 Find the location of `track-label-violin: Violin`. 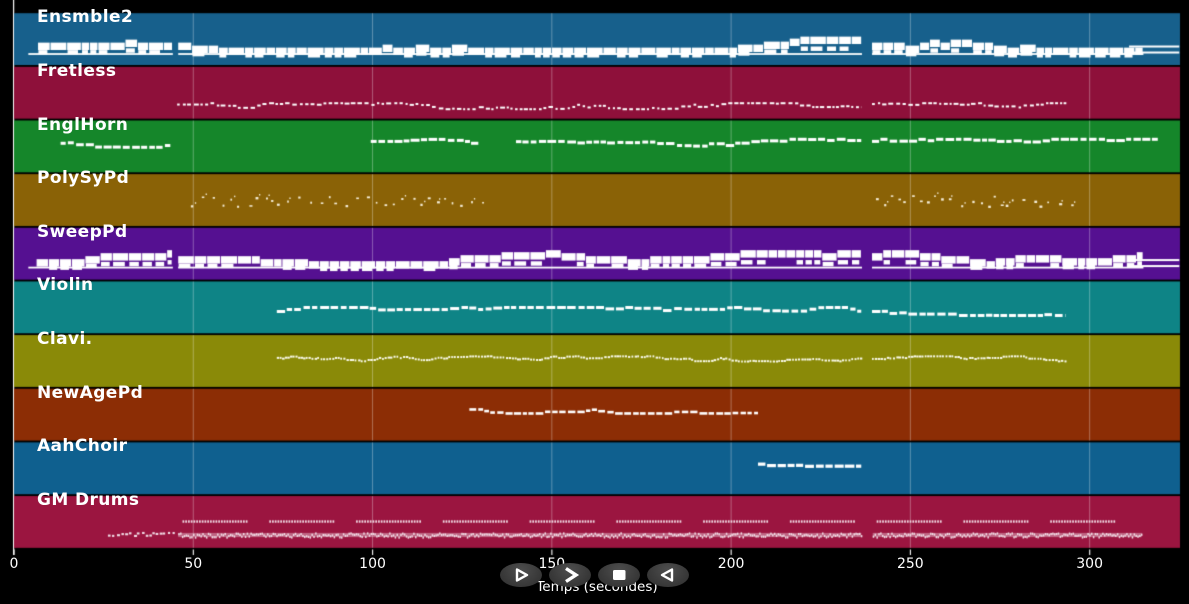

track-label-violin: Violin is located at coordinates (65, 285).